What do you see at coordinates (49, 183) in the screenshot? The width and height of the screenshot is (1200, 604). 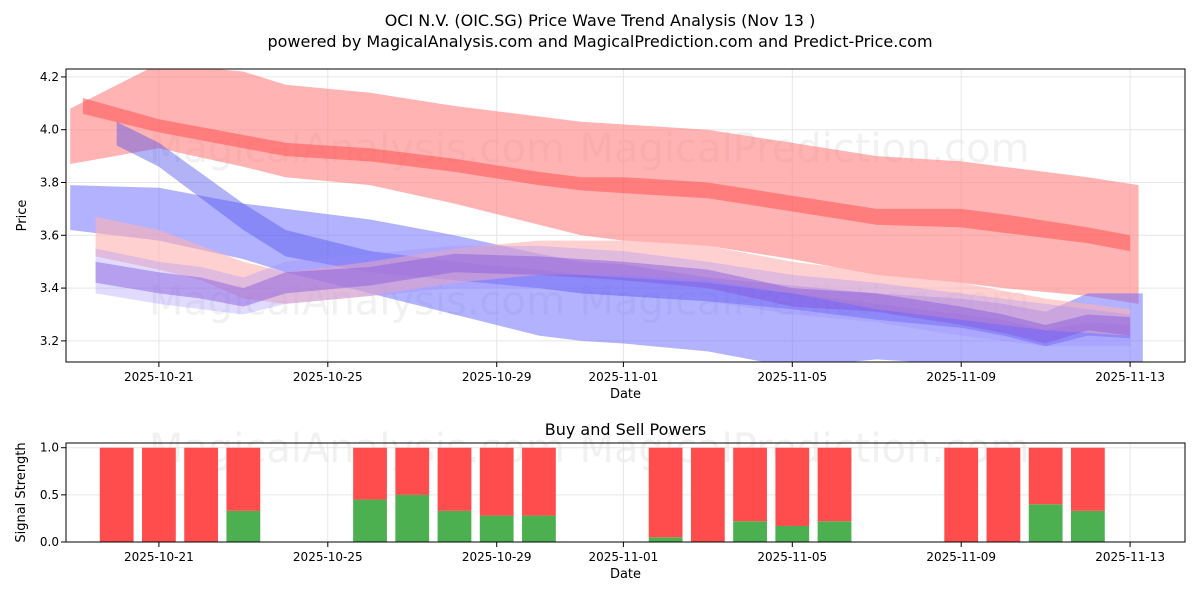 I see `y-tick-label: 3.8` at bounding box center [49, 183].